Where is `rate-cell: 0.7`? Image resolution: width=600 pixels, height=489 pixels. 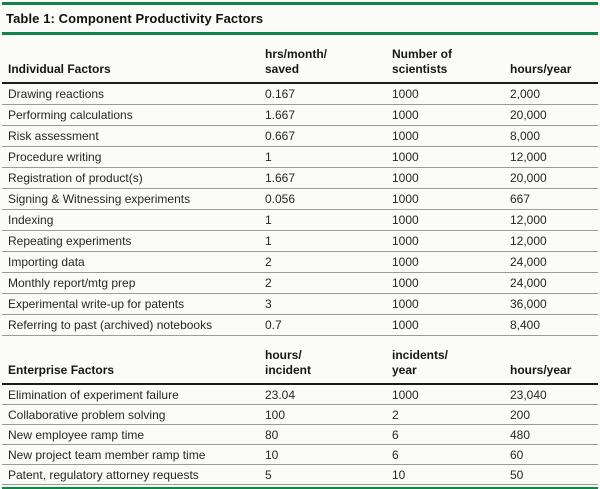
rate-cell: 0.7 is located at coordinates (273, 325).